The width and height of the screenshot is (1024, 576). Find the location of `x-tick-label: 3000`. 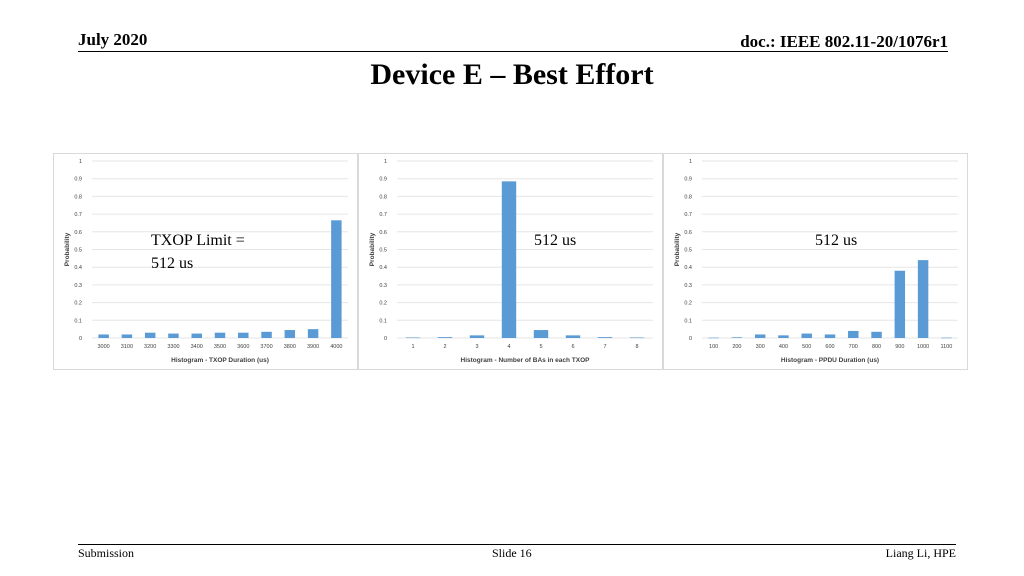

x-tick-label: 3000 is located at coordinates (104, 347).